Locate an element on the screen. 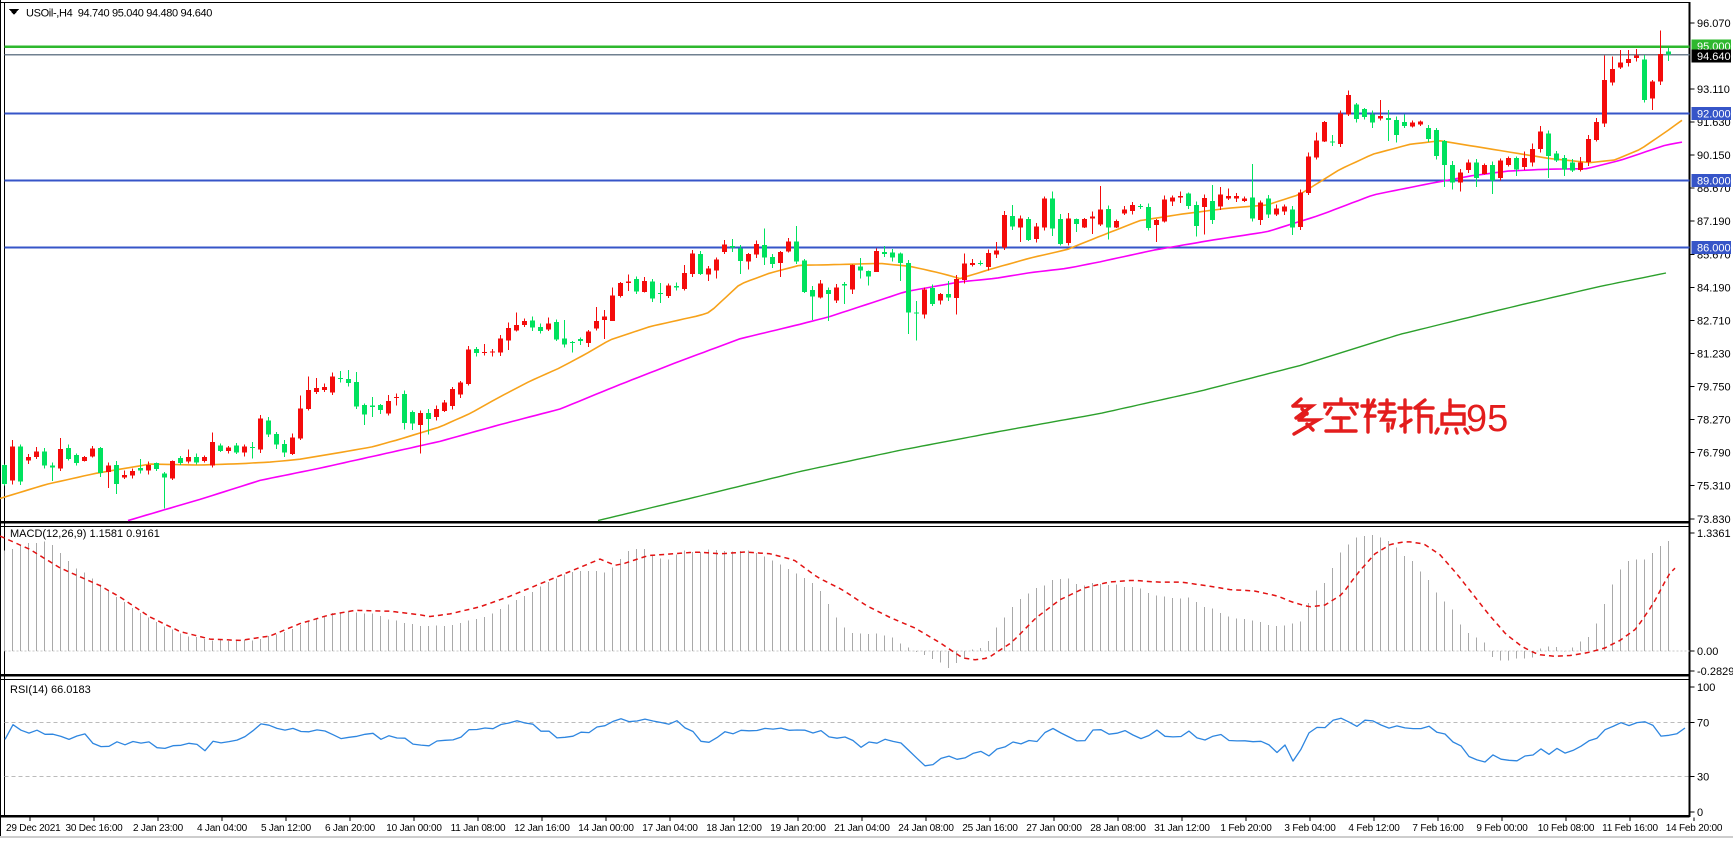  svg-text: 11 Feb 16:00 is located at coordinates (1630, 828).